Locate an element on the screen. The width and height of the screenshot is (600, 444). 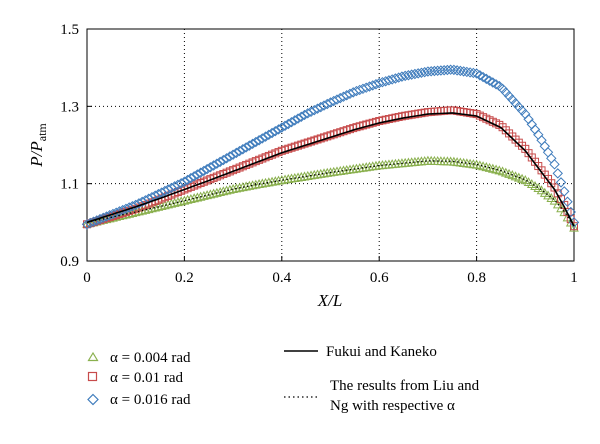
y-axis-label: P/Patm is located at coordinates (38, 145).